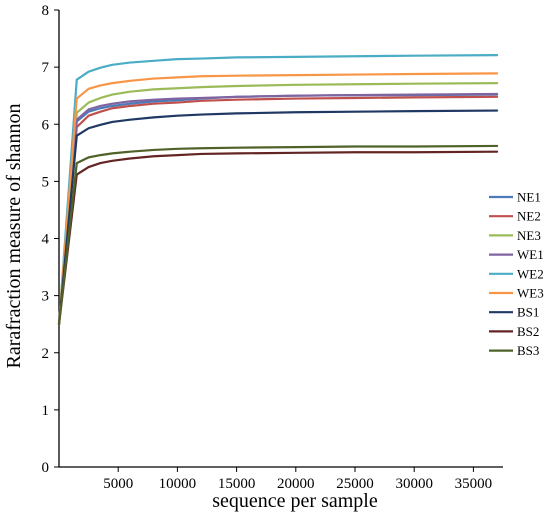 This screenshot has height=522, width=550. I want to click on x-tick-label: 25000, so click(355, 484).